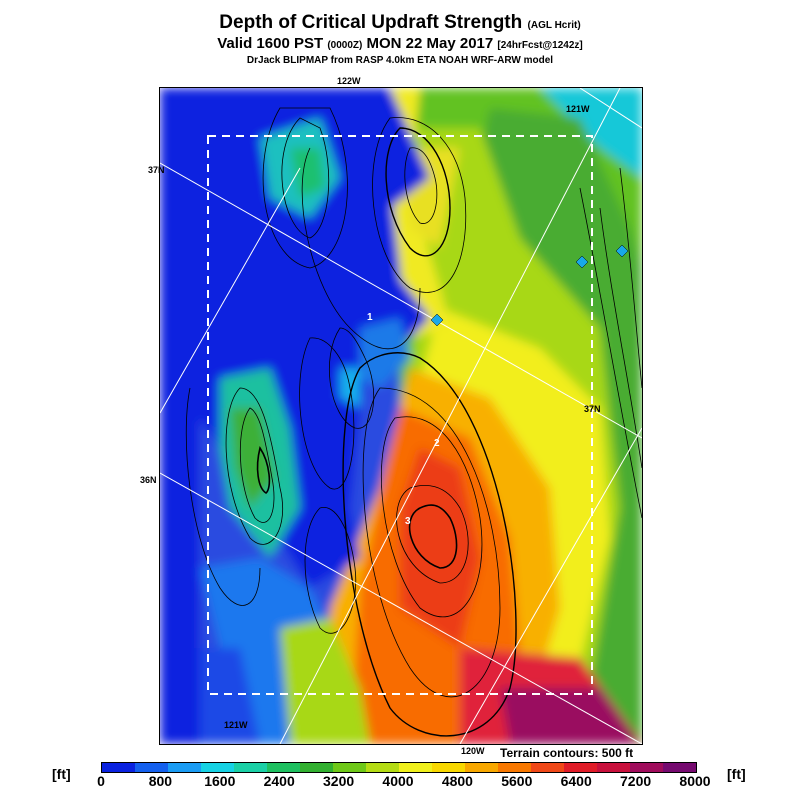 The image size is (800, 800). What do you see at coordinates (636, 781) in the screenshot?
I see `colorbar-tick-label: 7200` at bounding box center [636, 781].